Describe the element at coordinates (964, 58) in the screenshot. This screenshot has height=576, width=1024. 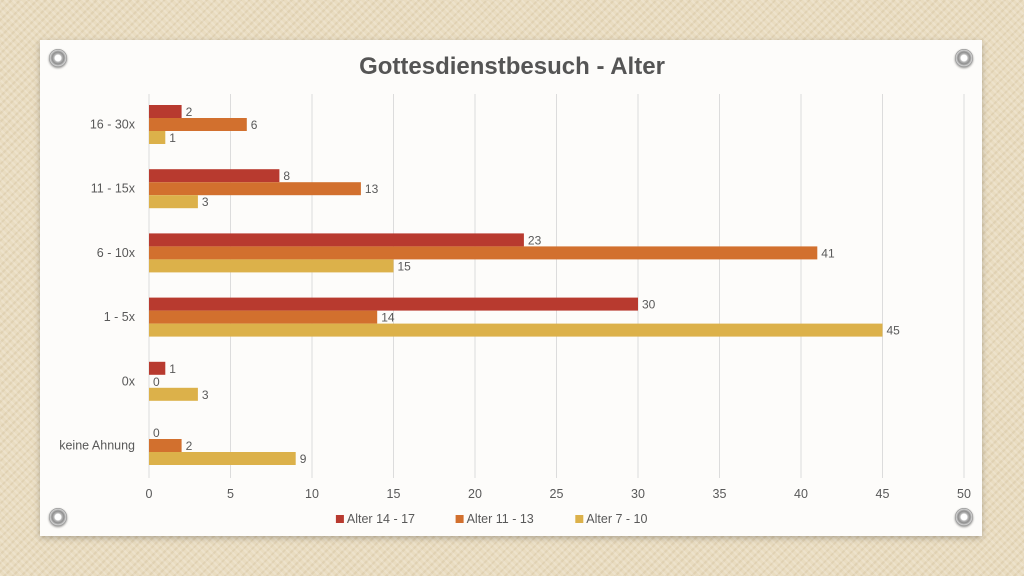
I see `pin-top-right-icon` at that location.